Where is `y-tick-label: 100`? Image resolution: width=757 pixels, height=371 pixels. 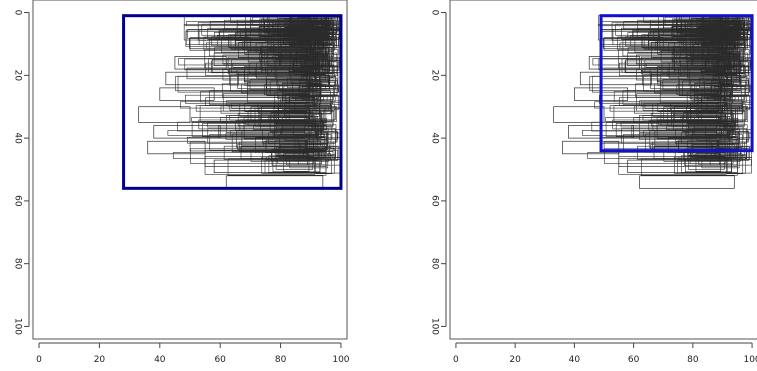
y-tick-label: 100 is located at coordinates (18, 326).